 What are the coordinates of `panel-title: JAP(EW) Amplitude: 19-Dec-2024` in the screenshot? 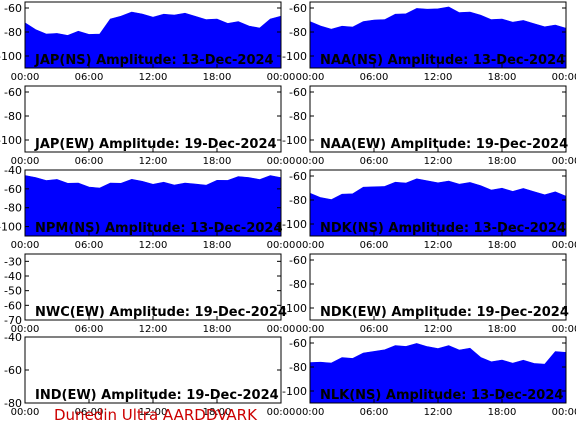 It's located at (155, 144).